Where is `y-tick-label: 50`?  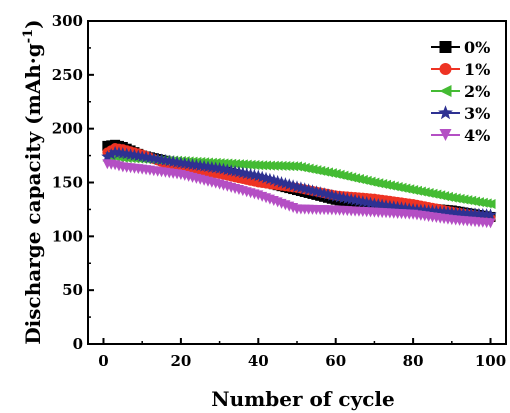
y-tick-label: 50 is located at coordinates (72, 290).